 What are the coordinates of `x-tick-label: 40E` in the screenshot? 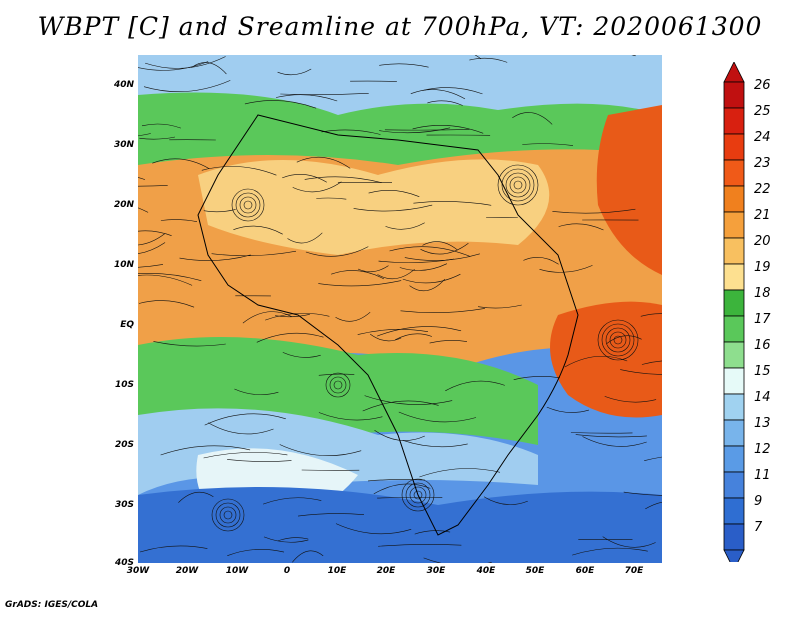 It's located at (486, 571).